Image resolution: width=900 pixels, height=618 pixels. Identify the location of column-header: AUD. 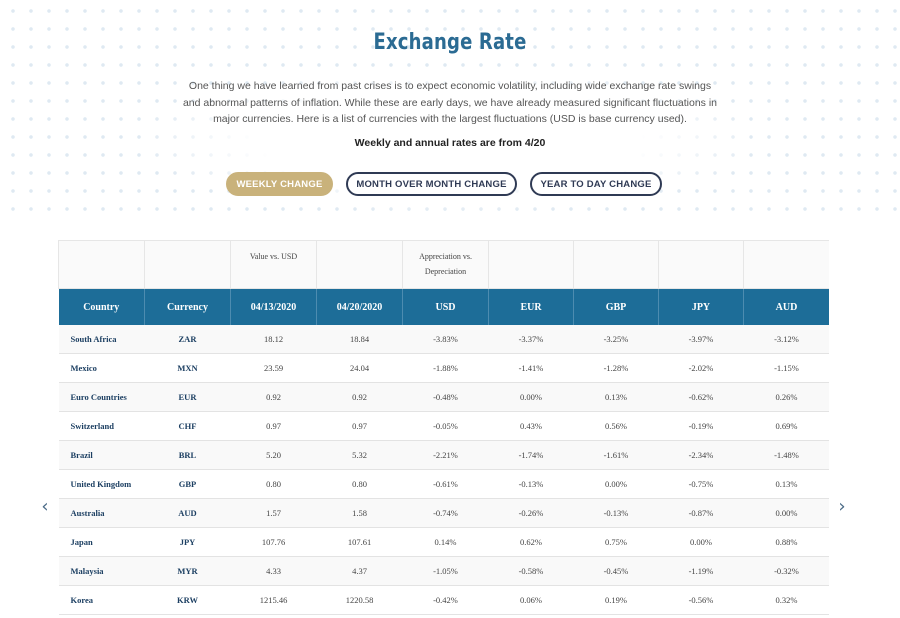
(786, 306).